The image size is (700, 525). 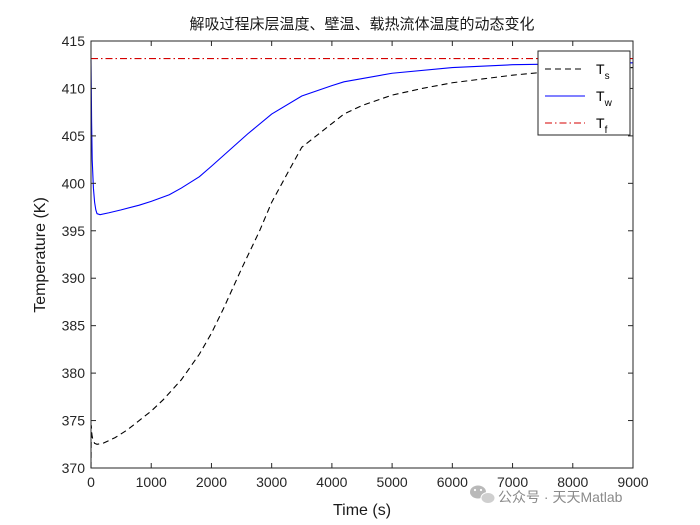 I want to click on y-tick-label: 395, so click(x=74, y=231).